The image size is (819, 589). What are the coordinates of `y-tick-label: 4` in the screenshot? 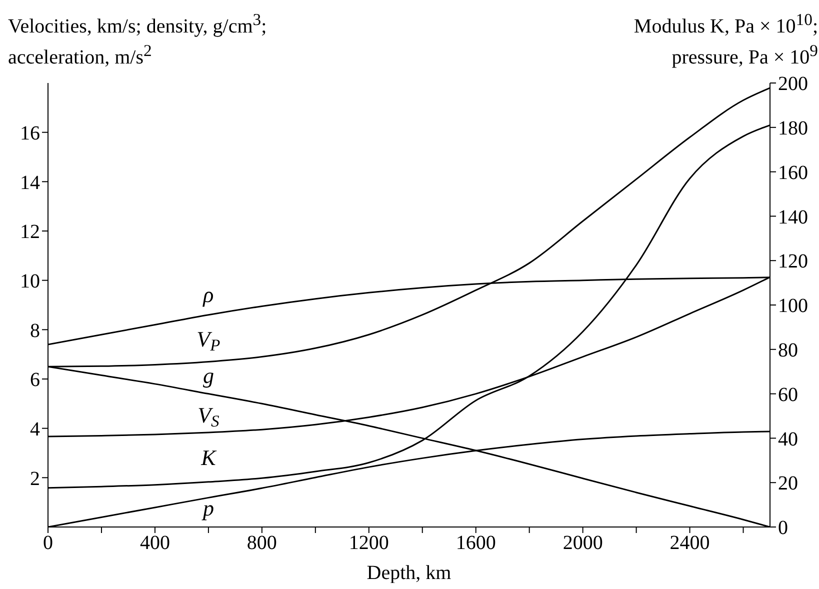 It's located at (35, 429).